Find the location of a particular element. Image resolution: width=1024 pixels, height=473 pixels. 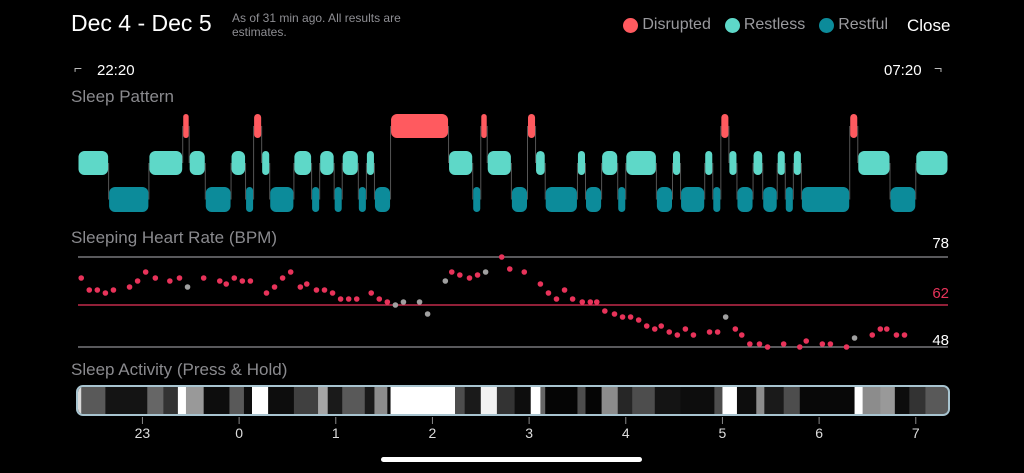

hour-tick-label: 5 is located at coordinates (723, 433).